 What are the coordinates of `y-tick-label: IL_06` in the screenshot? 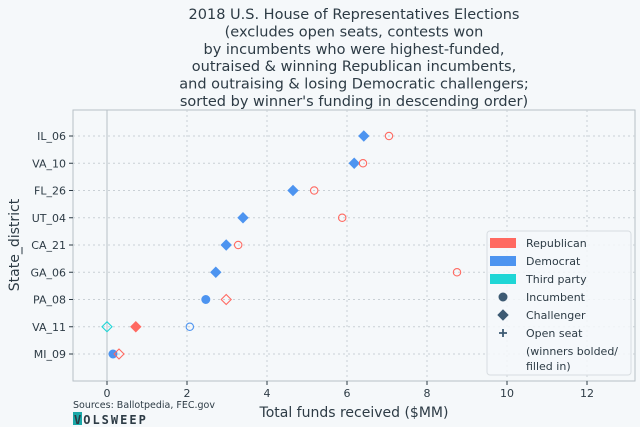 It's located at (51, 136).